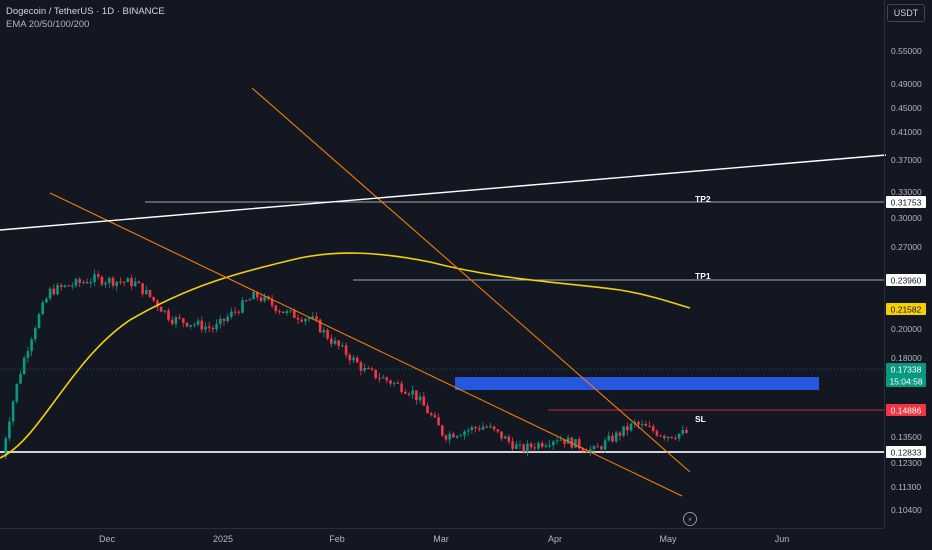  What do you see at coordinates (637, 383) in the screenshot?
I see `demand-zone` at bounding box center [637, 383].